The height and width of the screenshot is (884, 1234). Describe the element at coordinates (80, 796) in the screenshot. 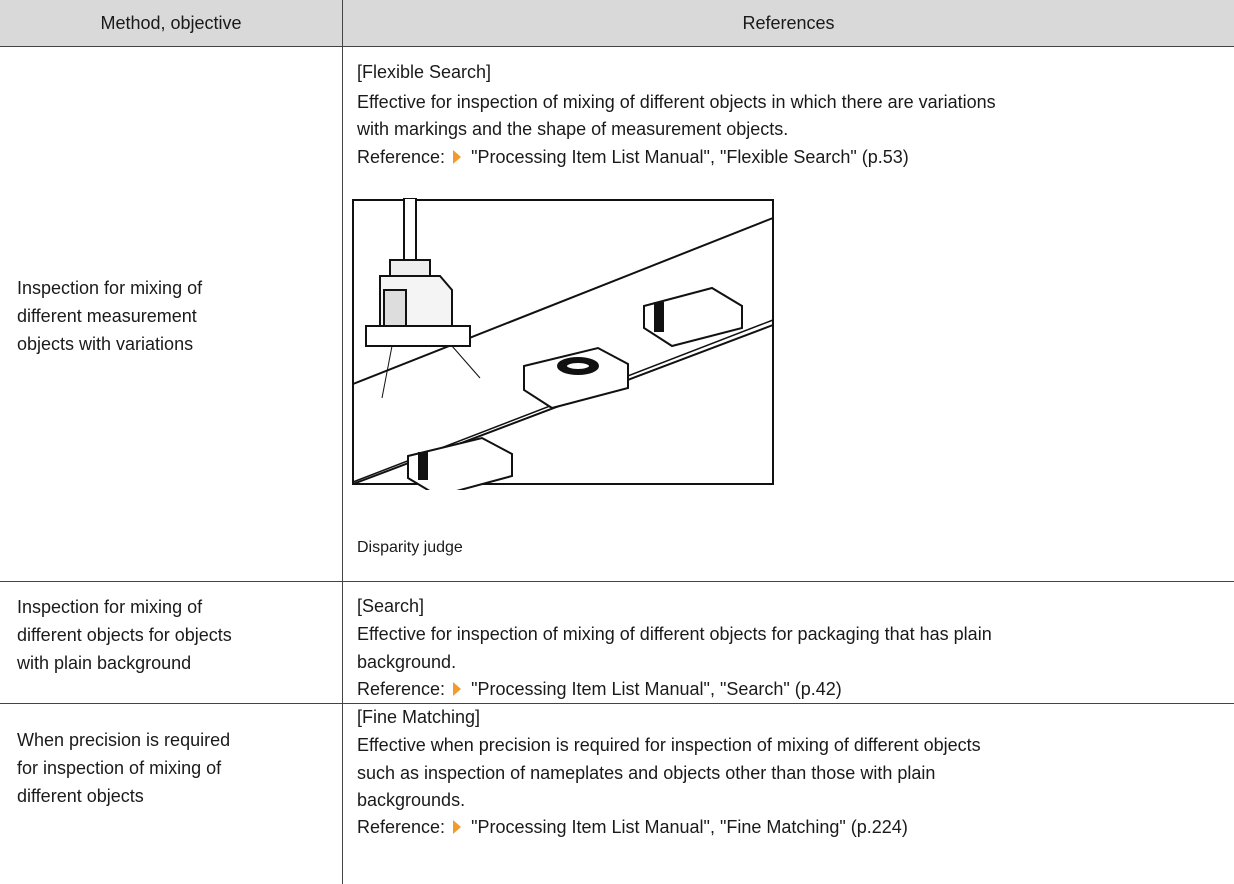

I see `method-text: different objects` at that location.